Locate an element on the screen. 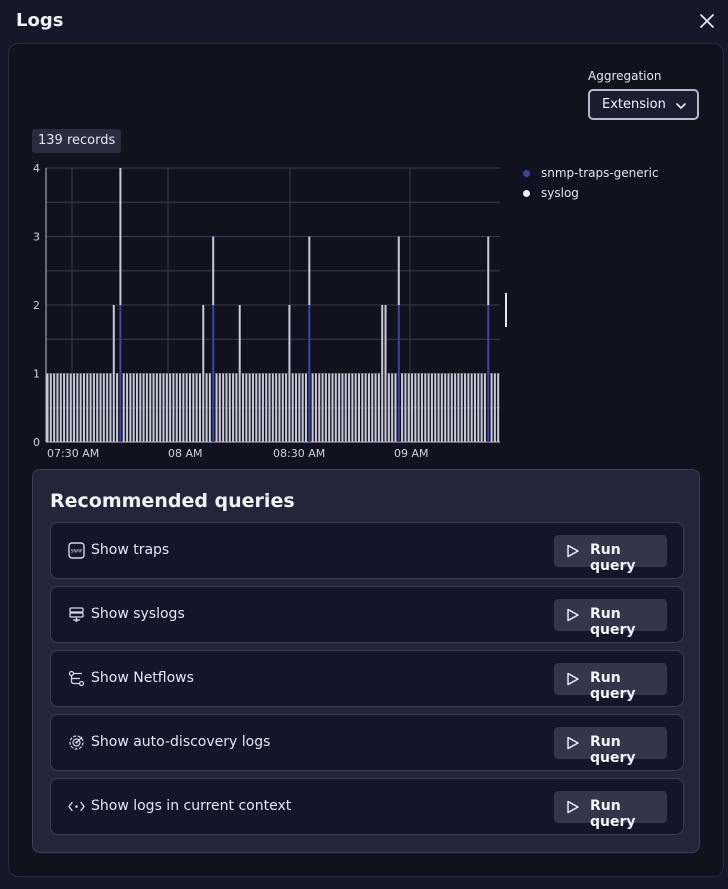 This screenshot has width=728, height=889. chart-legend: snmp-traps-generic syslog is located at coordinates (591, 183).